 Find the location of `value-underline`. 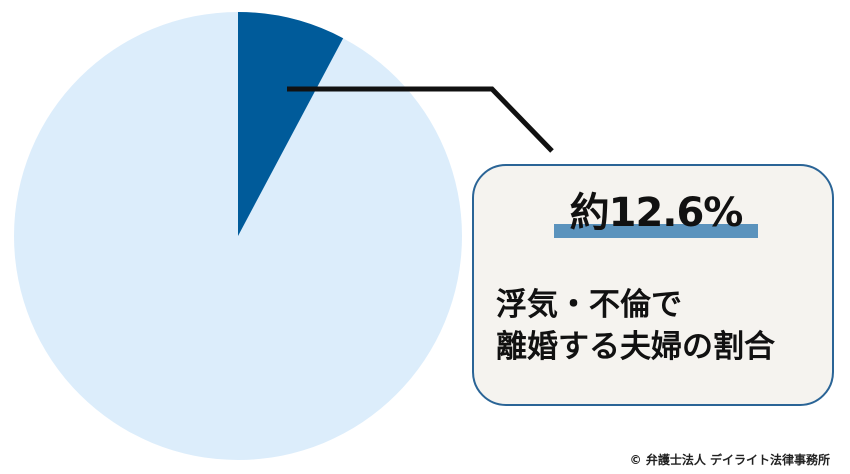

value-underline is located at coordinates (656, 231).